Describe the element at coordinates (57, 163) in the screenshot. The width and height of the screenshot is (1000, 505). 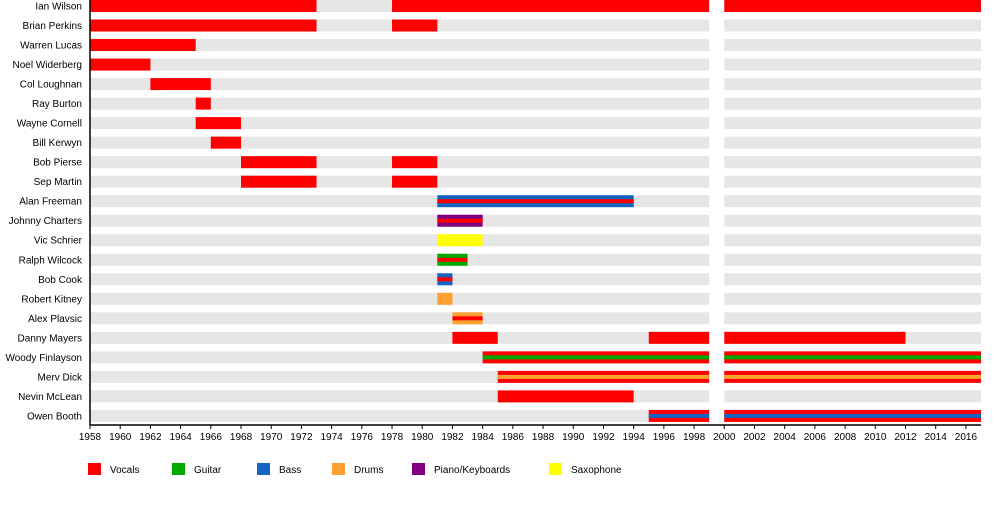
I see `member-label: Bob Pierse` at that location.